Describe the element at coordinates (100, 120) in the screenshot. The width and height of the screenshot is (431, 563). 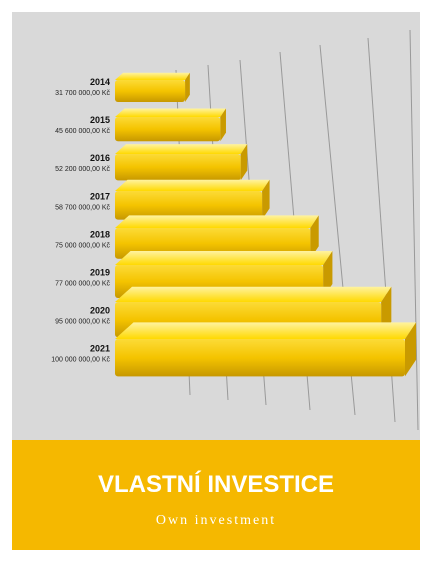
I see `category-label: 2015` at that location.